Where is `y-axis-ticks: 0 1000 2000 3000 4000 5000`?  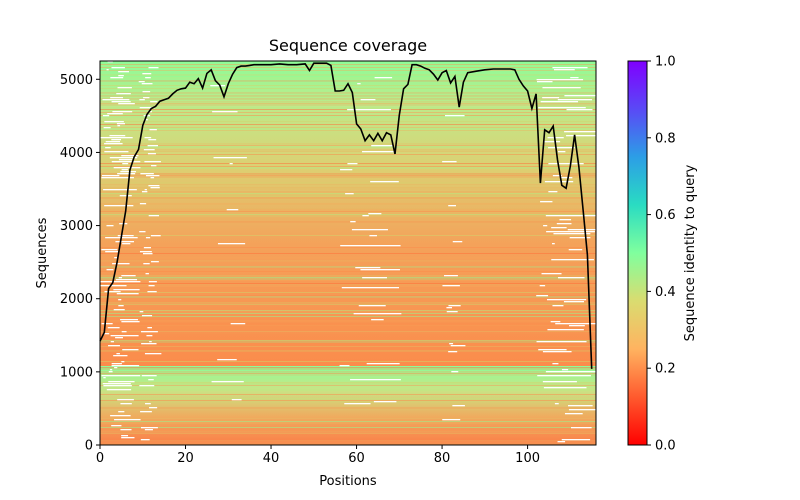 y-axis-ticks: 0 1000 2000 3000 4000 5000 is located at coordinates (80, 263).